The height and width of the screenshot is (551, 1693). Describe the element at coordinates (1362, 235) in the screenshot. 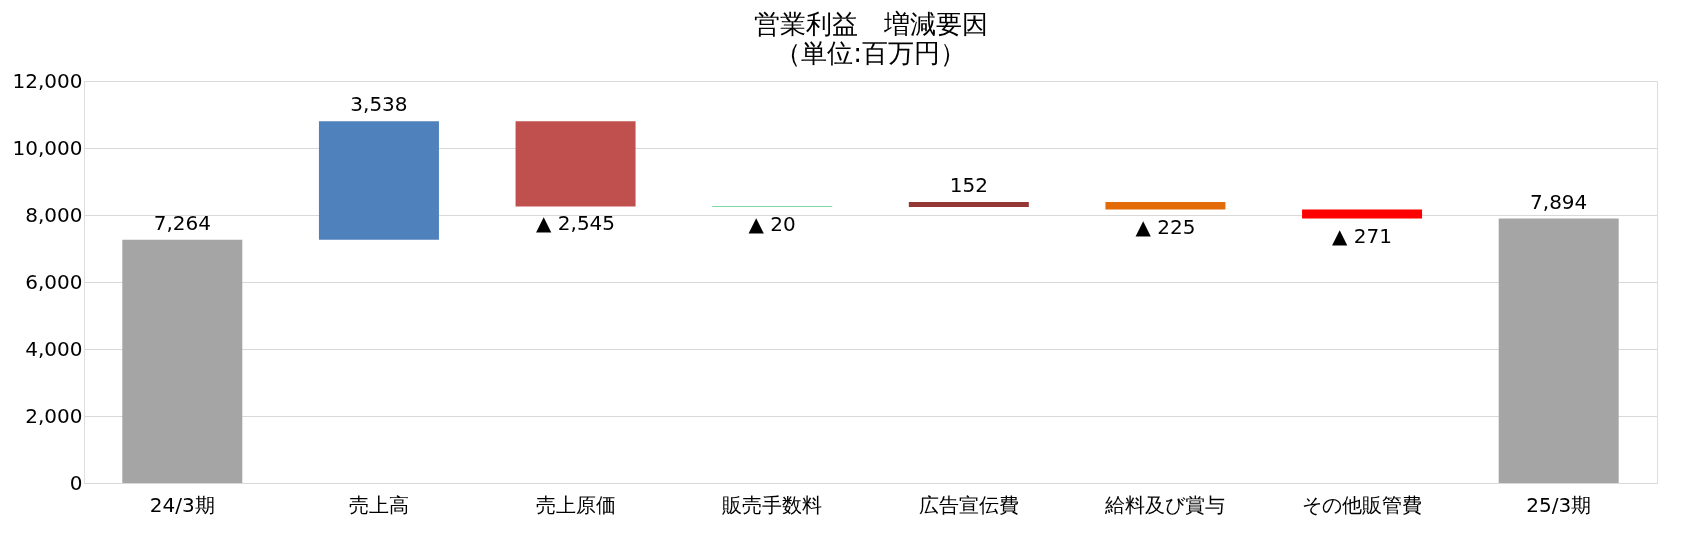

I see `data-label: ▲ 271` at that location.